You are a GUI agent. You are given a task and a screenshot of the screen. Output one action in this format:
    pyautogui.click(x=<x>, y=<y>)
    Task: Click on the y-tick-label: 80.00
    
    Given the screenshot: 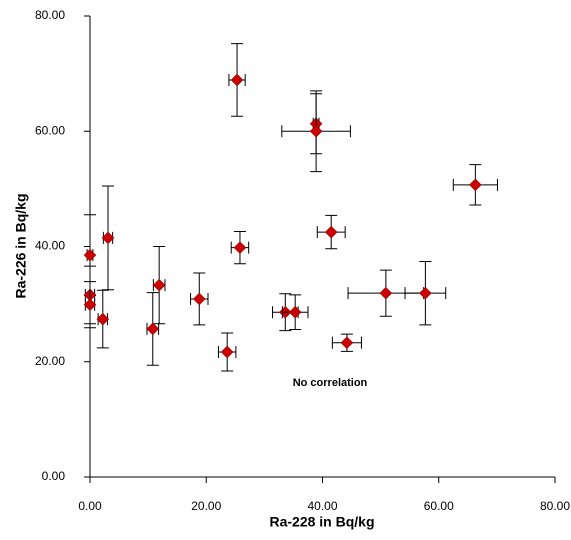 What is the action you would take?
    pyautogui.click(x=50, y=15)
    